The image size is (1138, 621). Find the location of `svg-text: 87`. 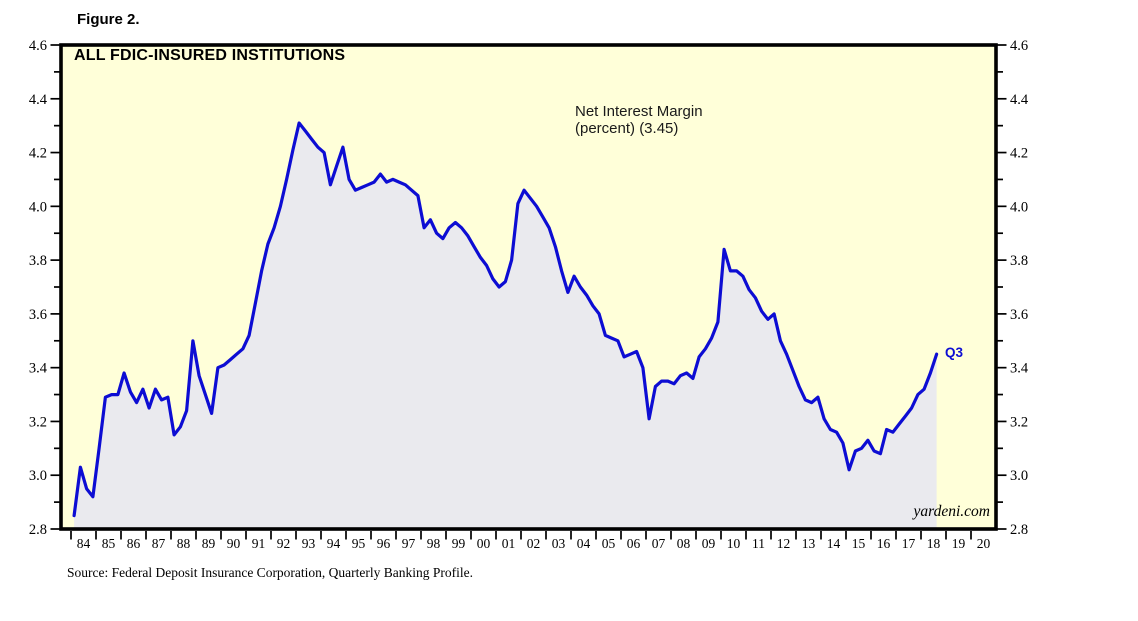

svg-text: 87 is located at coordinates (159, 543).